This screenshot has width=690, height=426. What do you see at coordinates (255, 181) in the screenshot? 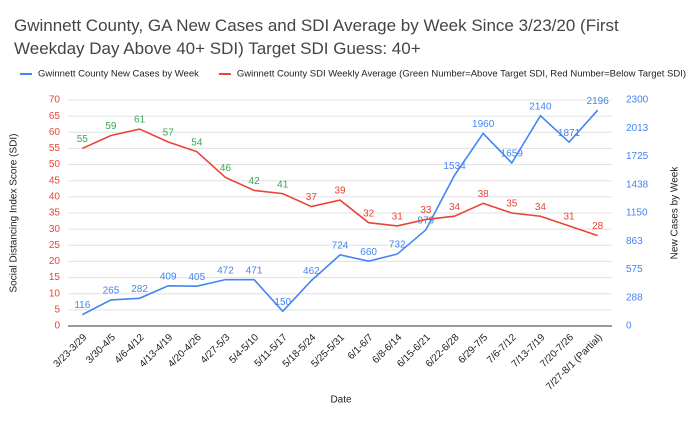
I see `value-label: 42` at bounding box center [255, 181].